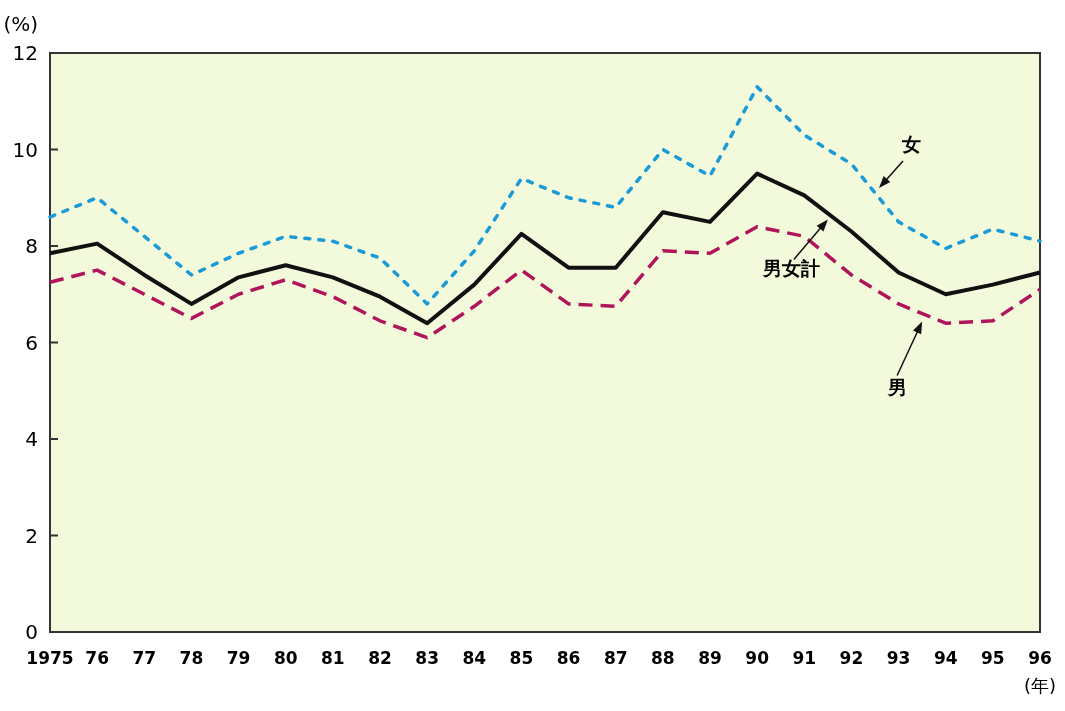  I want to click on y-tick-label: 12, so click(25, 53).